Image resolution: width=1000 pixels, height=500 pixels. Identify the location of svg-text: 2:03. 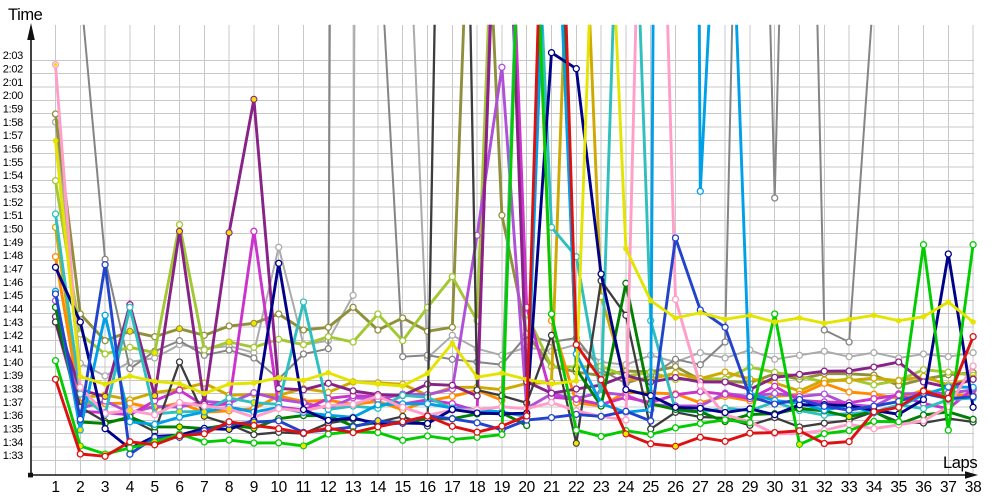
(13, 56).